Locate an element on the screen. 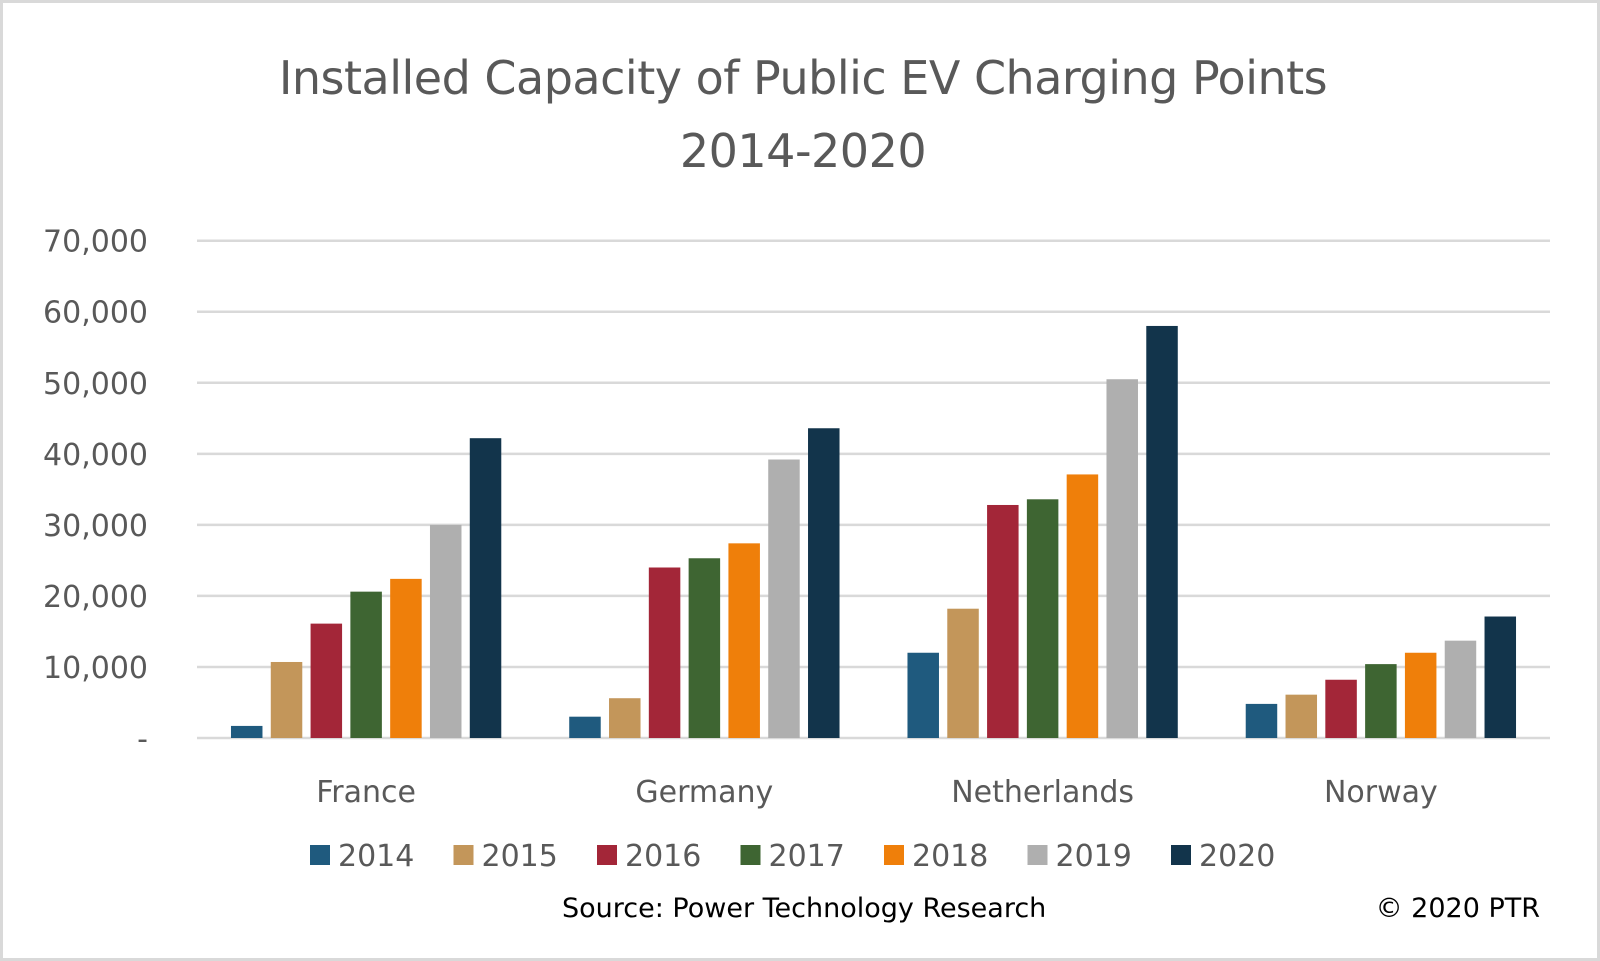  bar-norway-2019 is located at coordinates (1460, 689).